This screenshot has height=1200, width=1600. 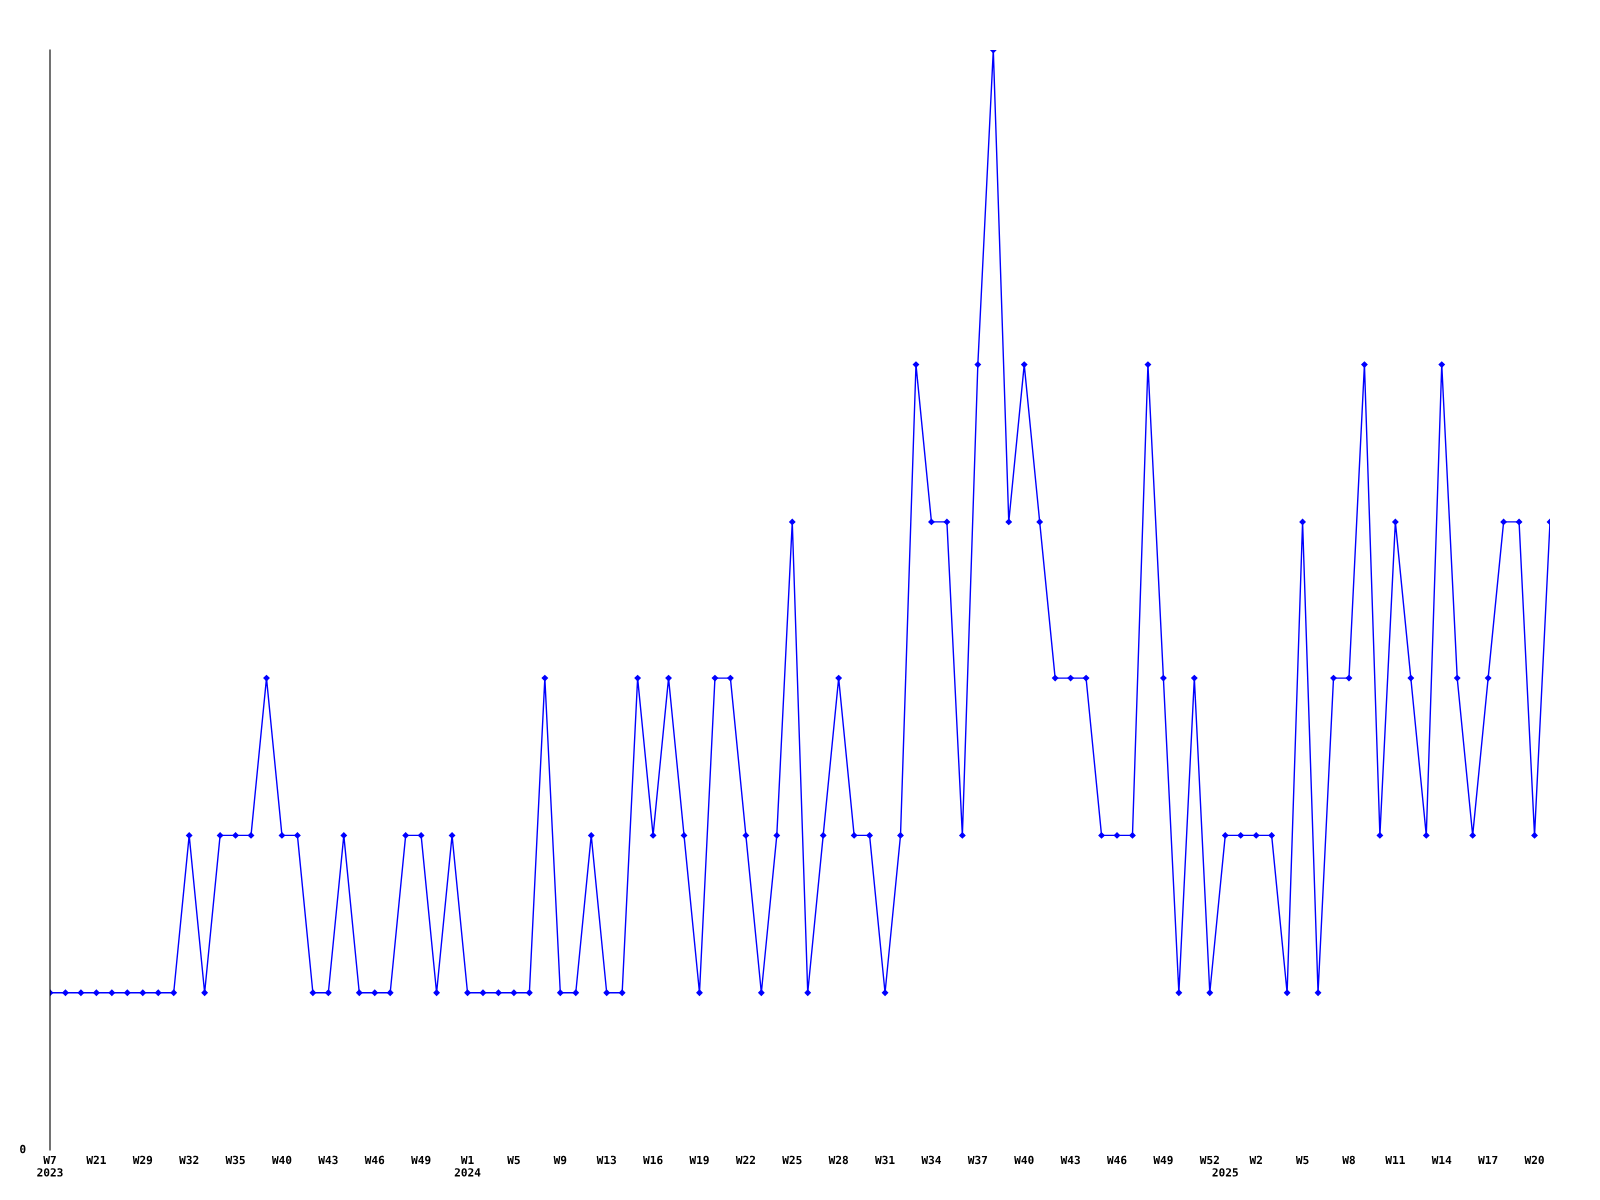 What do you see at coordinates (606, 1160) in the screenshot?
I see `x-tick-label: W13` at bounding box center [606, 1160].